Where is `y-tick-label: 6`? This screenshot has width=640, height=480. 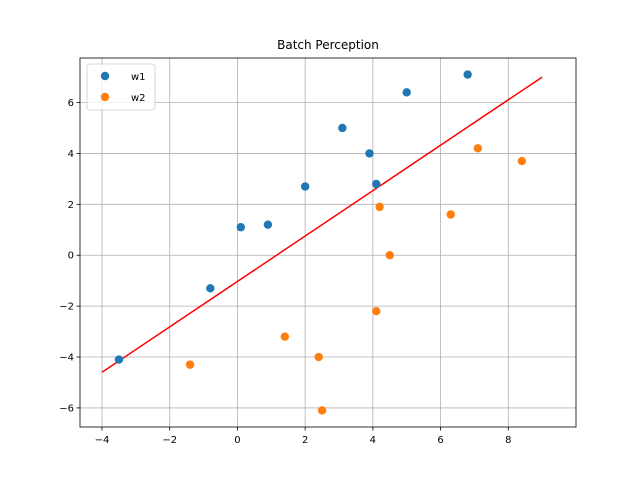 y-tick-label: 6 is located at coordinates (71, 103).